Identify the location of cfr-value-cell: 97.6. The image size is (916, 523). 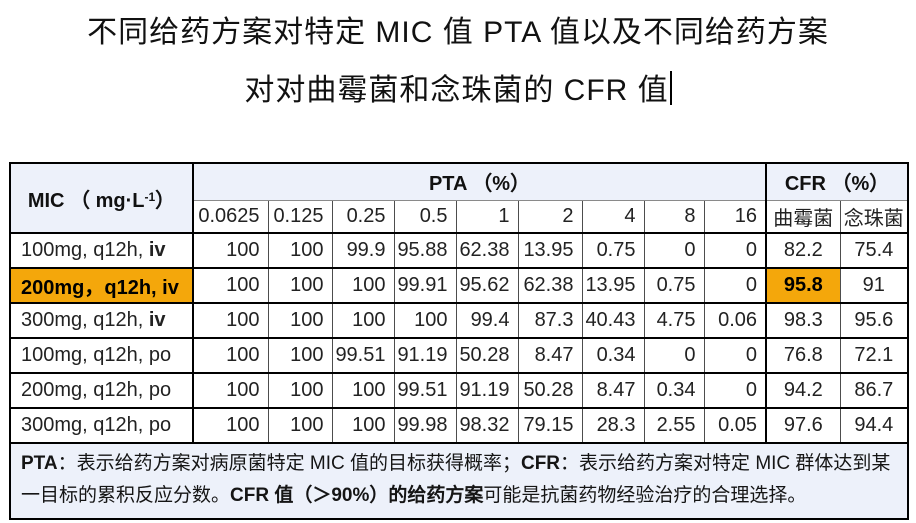
(803, 425).